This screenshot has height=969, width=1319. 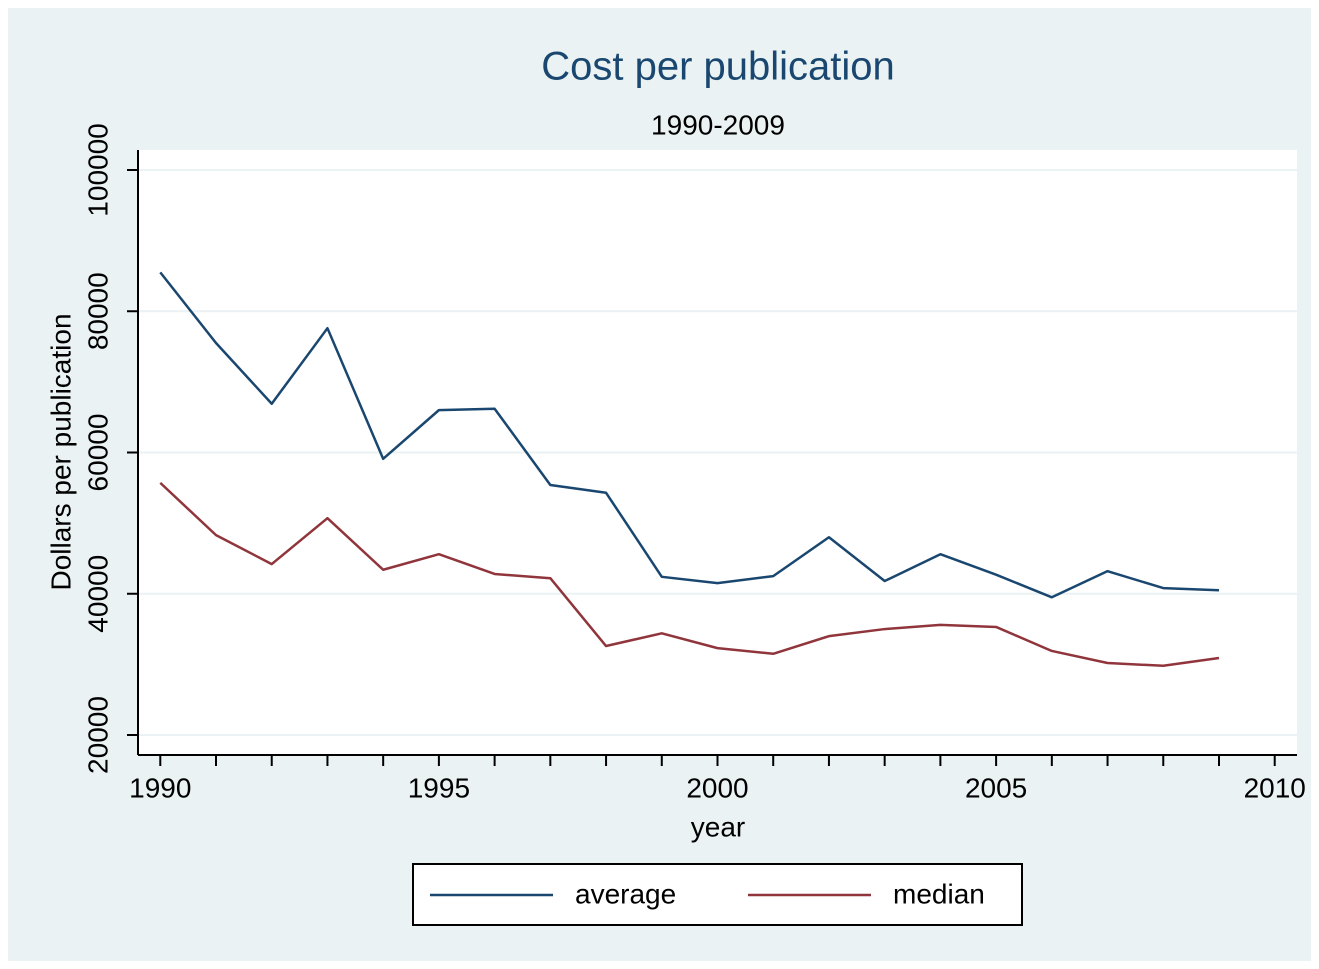 I want to click on x-tick-label: 1995, so click(x=439, y=787).